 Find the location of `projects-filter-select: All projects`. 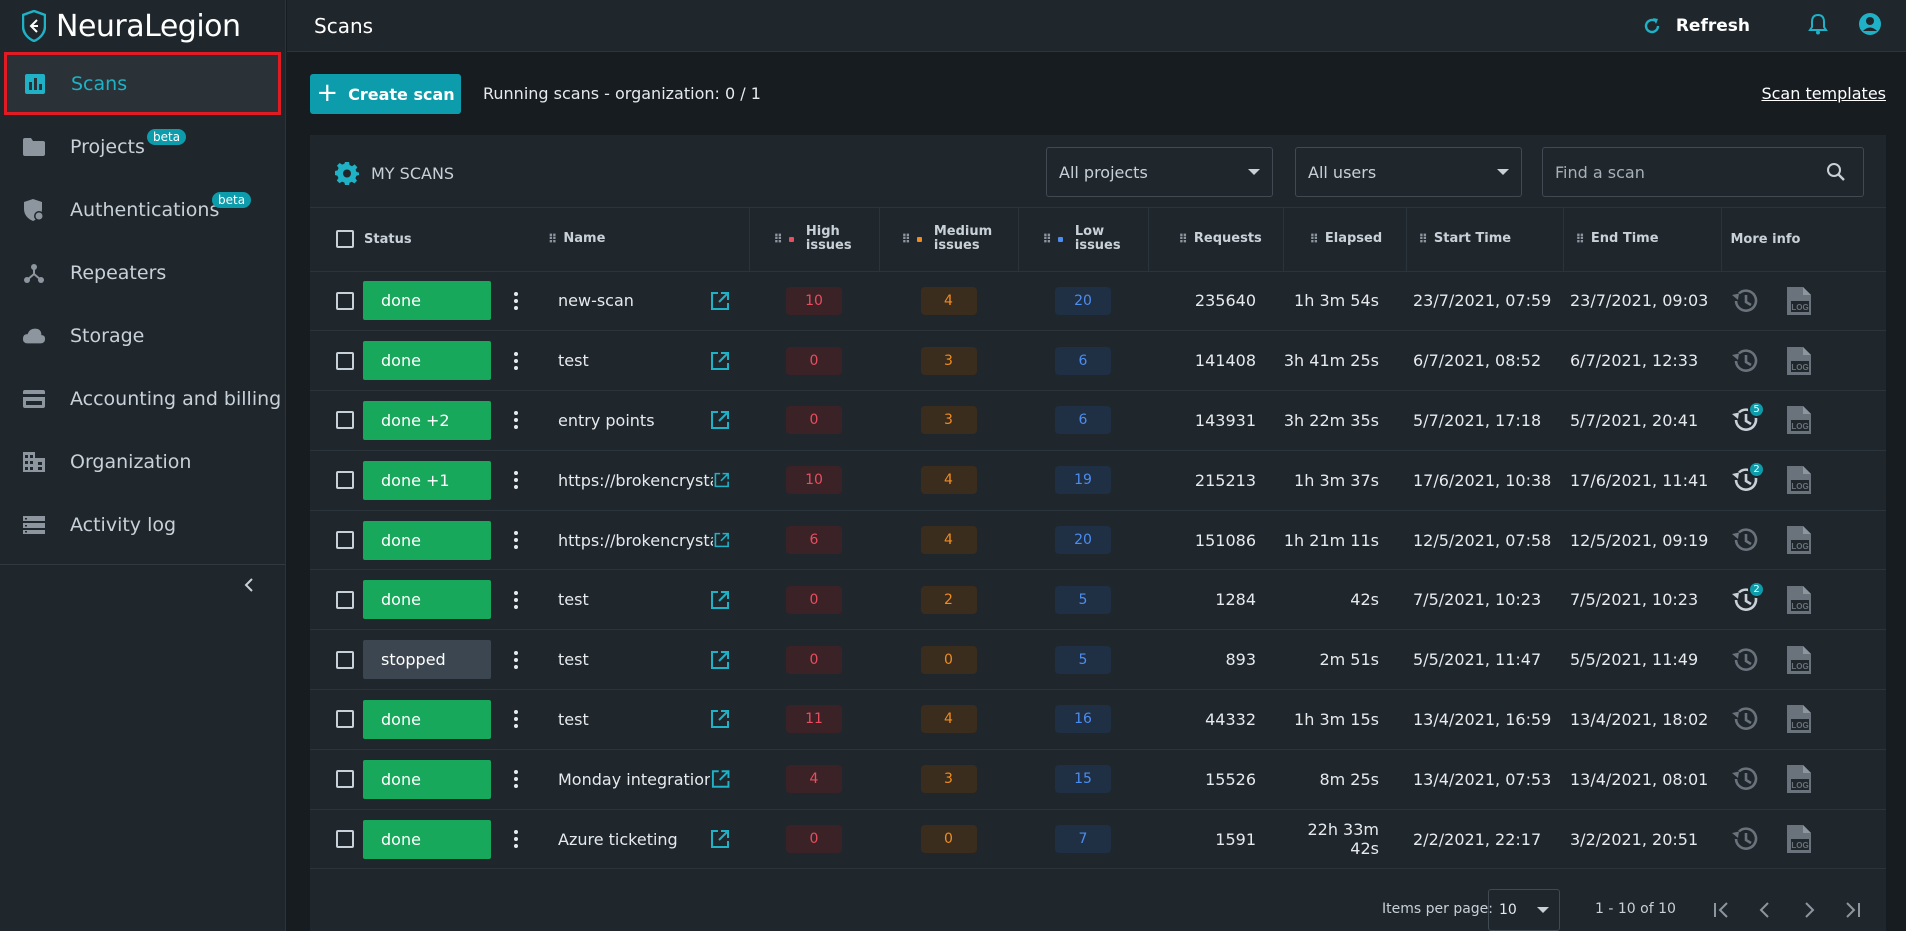

projects-filter-select: All projects is located at coordinates (1159, 172).